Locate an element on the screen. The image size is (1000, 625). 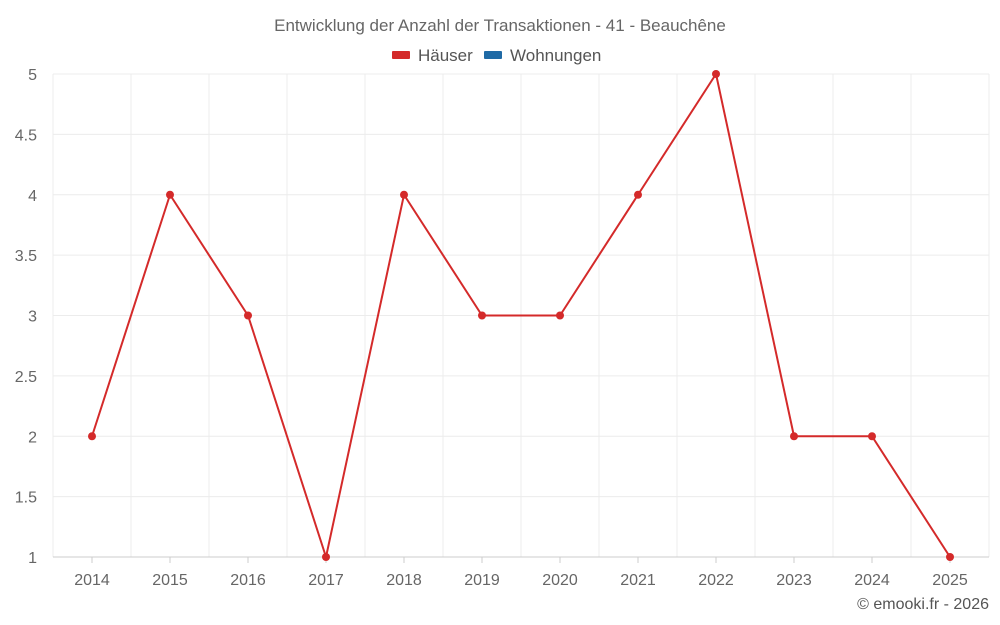
y-tick-label: 2.5 is located at coordinates (26, 377).